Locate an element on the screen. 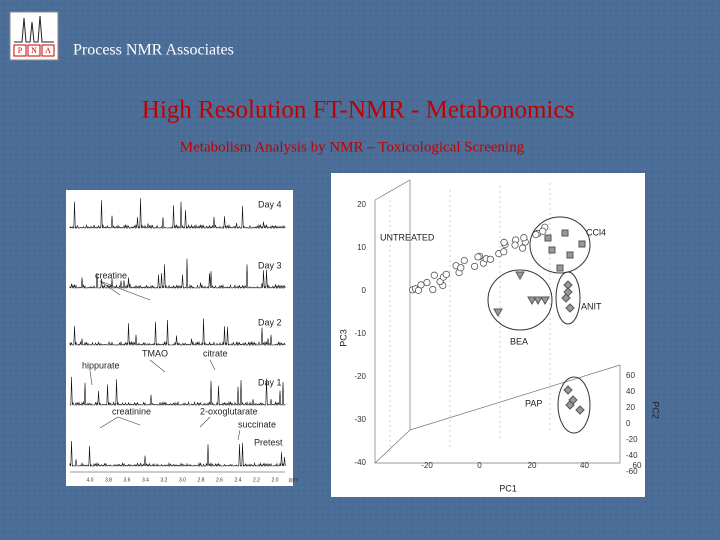  ppm-axis: 4.0 3.8 3.6 3.4 3.2 3.0 2.8 2.6 2.4 2.2 2.0 ppm is located at coordinates (184, 477).